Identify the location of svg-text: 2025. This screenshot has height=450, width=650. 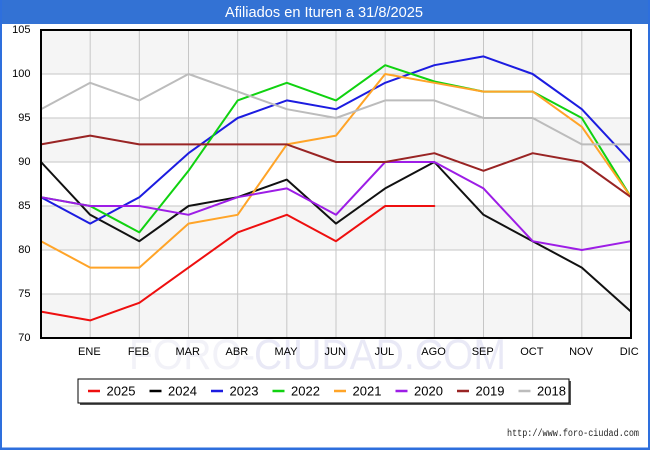
(121, 391).